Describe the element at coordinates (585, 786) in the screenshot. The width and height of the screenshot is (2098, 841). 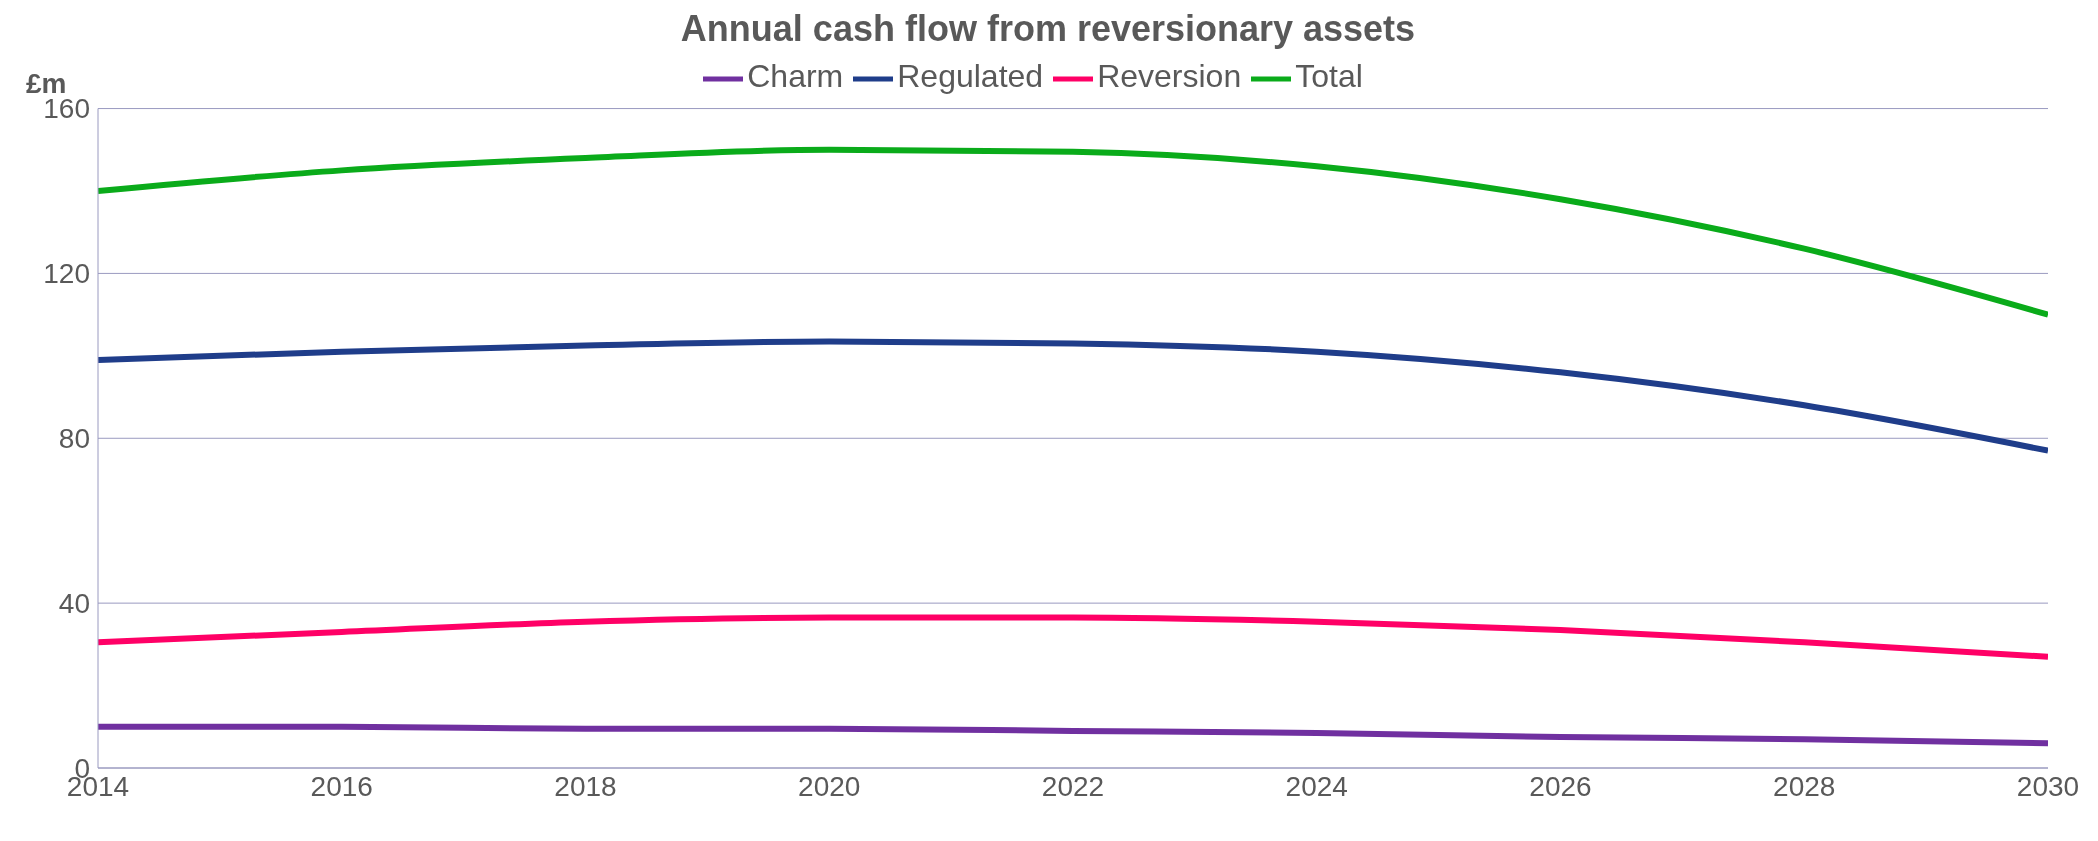
I see `x-tick-label: 2018` at that location.